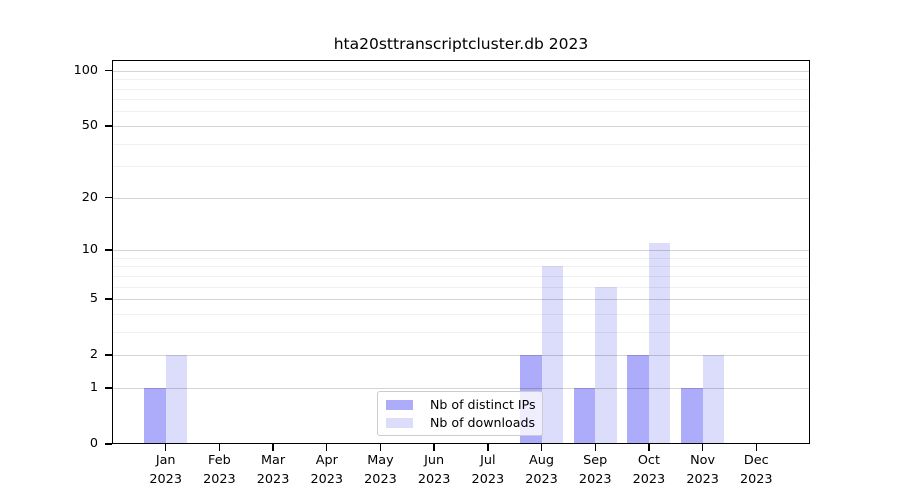 The width and height of the screenshot is (900, 500). Describe the element at coordinates (638, 399) in the screenshot. I see `bar-distinct-ips-oct` at that location.